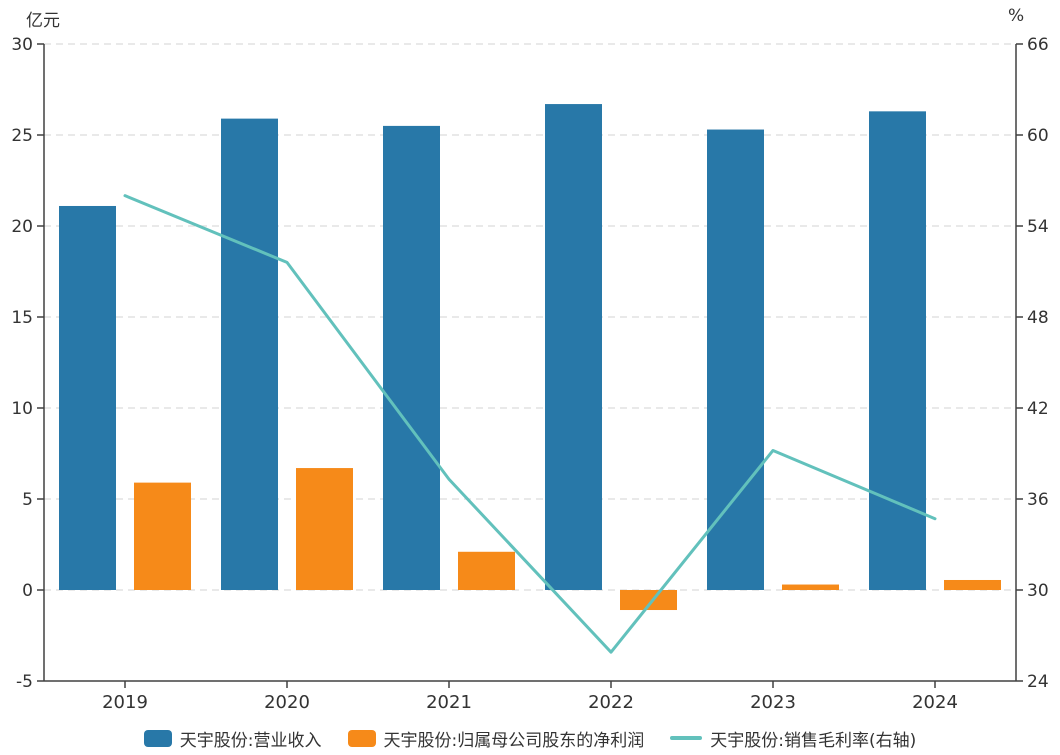 Image resolution: width=1060 pixels, height=755 pixels. I want to click on left-tick-label: 5, so click(27, 500).